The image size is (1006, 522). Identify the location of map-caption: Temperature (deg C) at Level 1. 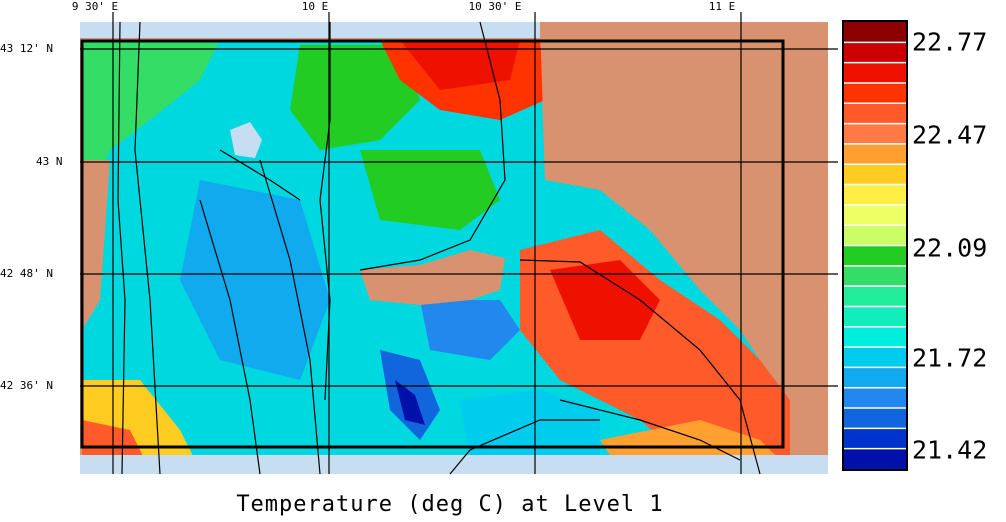
(450, 504).